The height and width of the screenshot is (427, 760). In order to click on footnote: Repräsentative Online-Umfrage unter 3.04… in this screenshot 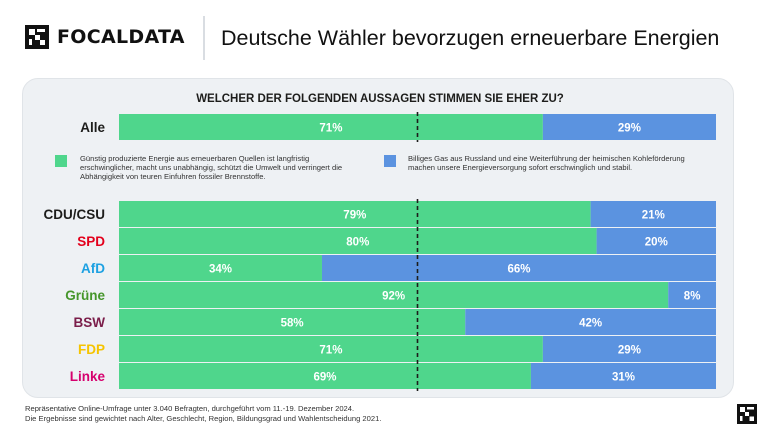, I will do `click(203, 413)`.